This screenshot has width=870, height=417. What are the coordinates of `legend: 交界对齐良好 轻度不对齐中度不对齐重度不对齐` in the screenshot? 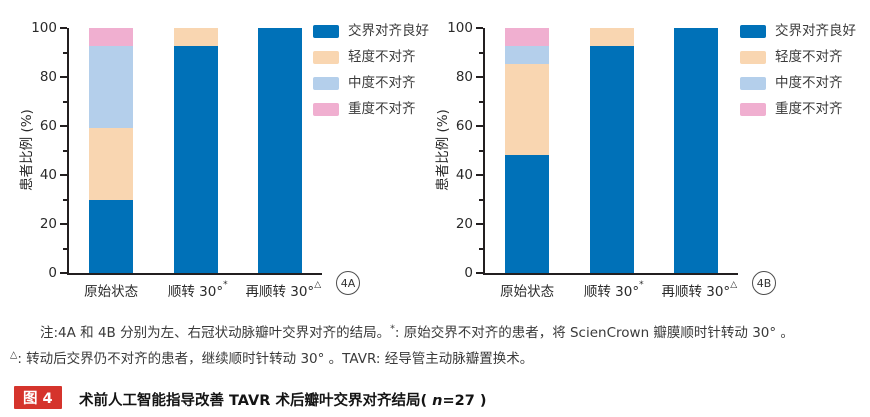 It's located at (805, 76).